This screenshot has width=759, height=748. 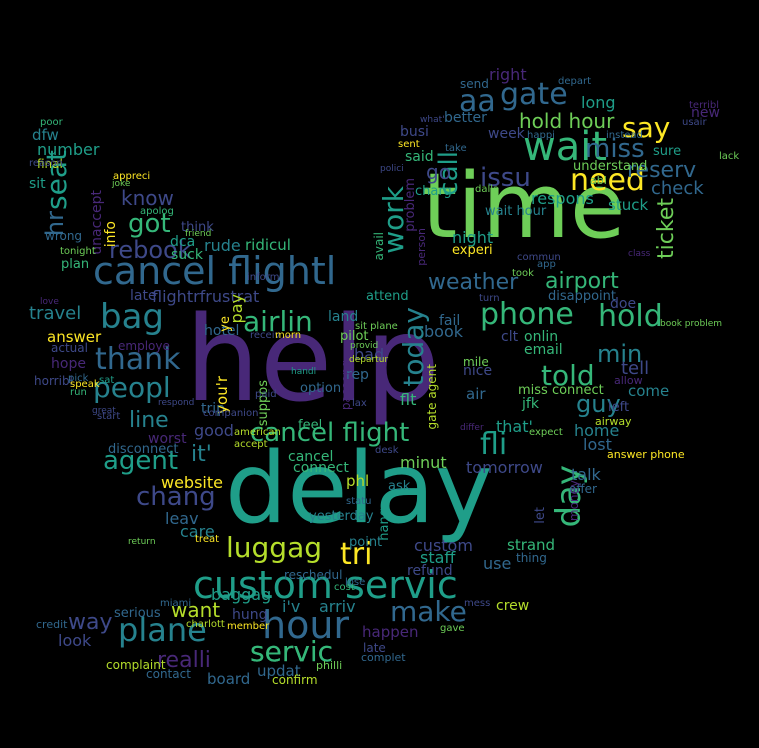 I want to click on word-want: want, so click(x=196, y=610).